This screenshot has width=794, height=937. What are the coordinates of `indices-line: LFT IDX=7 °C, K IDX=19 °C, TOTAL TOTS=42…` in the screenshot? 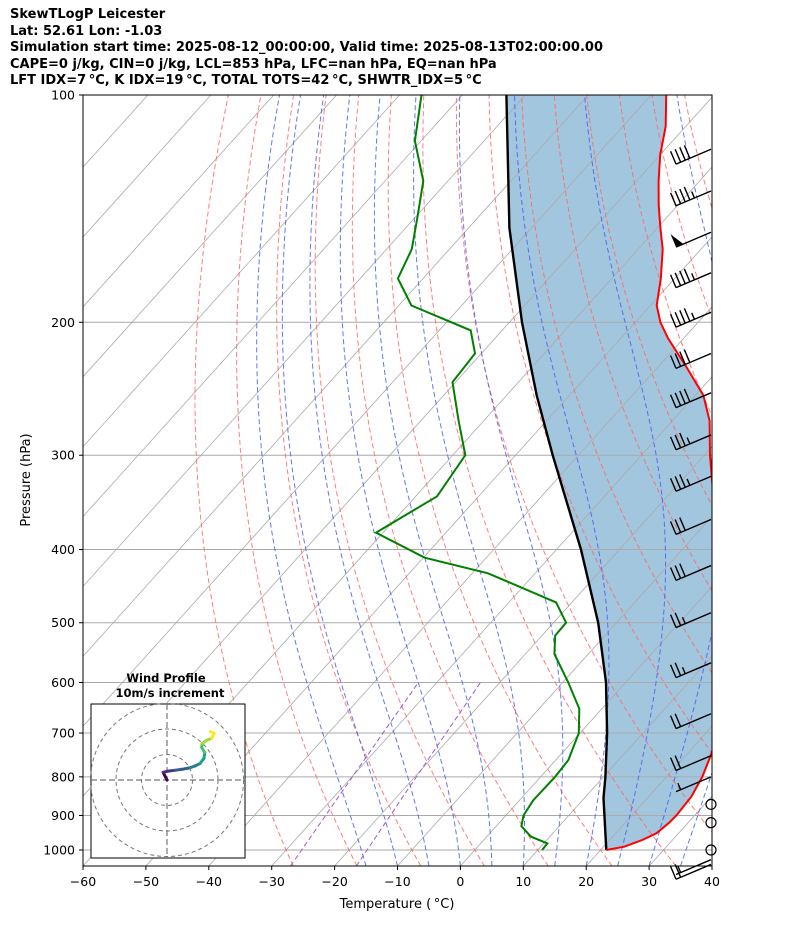 It's located at (246, 81).